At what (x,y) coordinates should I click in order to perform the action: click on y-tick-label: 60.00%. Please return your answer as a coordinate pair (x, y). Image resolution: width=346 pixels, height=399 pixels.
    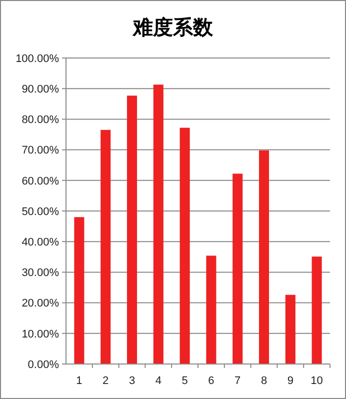
    Looking at the image, I should click on (41, 181).